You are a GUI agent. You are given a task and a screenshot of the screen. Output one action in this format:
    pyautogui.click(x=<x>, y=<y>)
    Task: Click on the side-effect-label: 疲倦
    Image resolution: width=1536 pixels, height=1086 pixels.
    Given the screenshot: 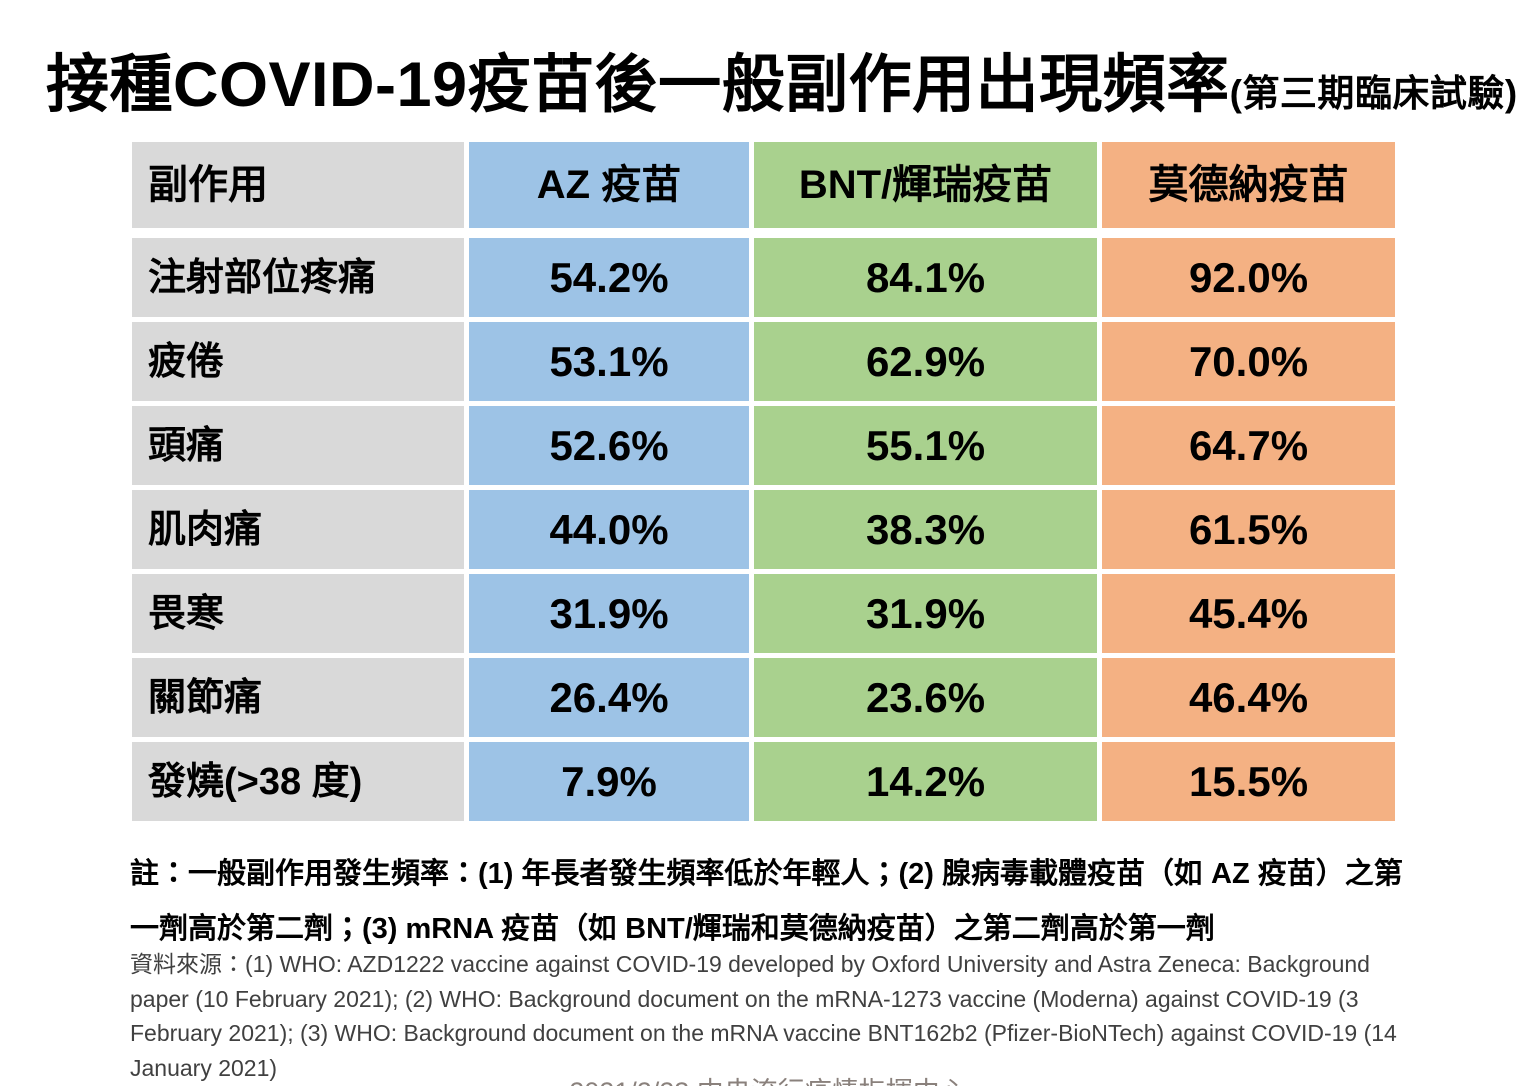 What is the action you would take?
    pyautogui.click(x=298, y=361)
    